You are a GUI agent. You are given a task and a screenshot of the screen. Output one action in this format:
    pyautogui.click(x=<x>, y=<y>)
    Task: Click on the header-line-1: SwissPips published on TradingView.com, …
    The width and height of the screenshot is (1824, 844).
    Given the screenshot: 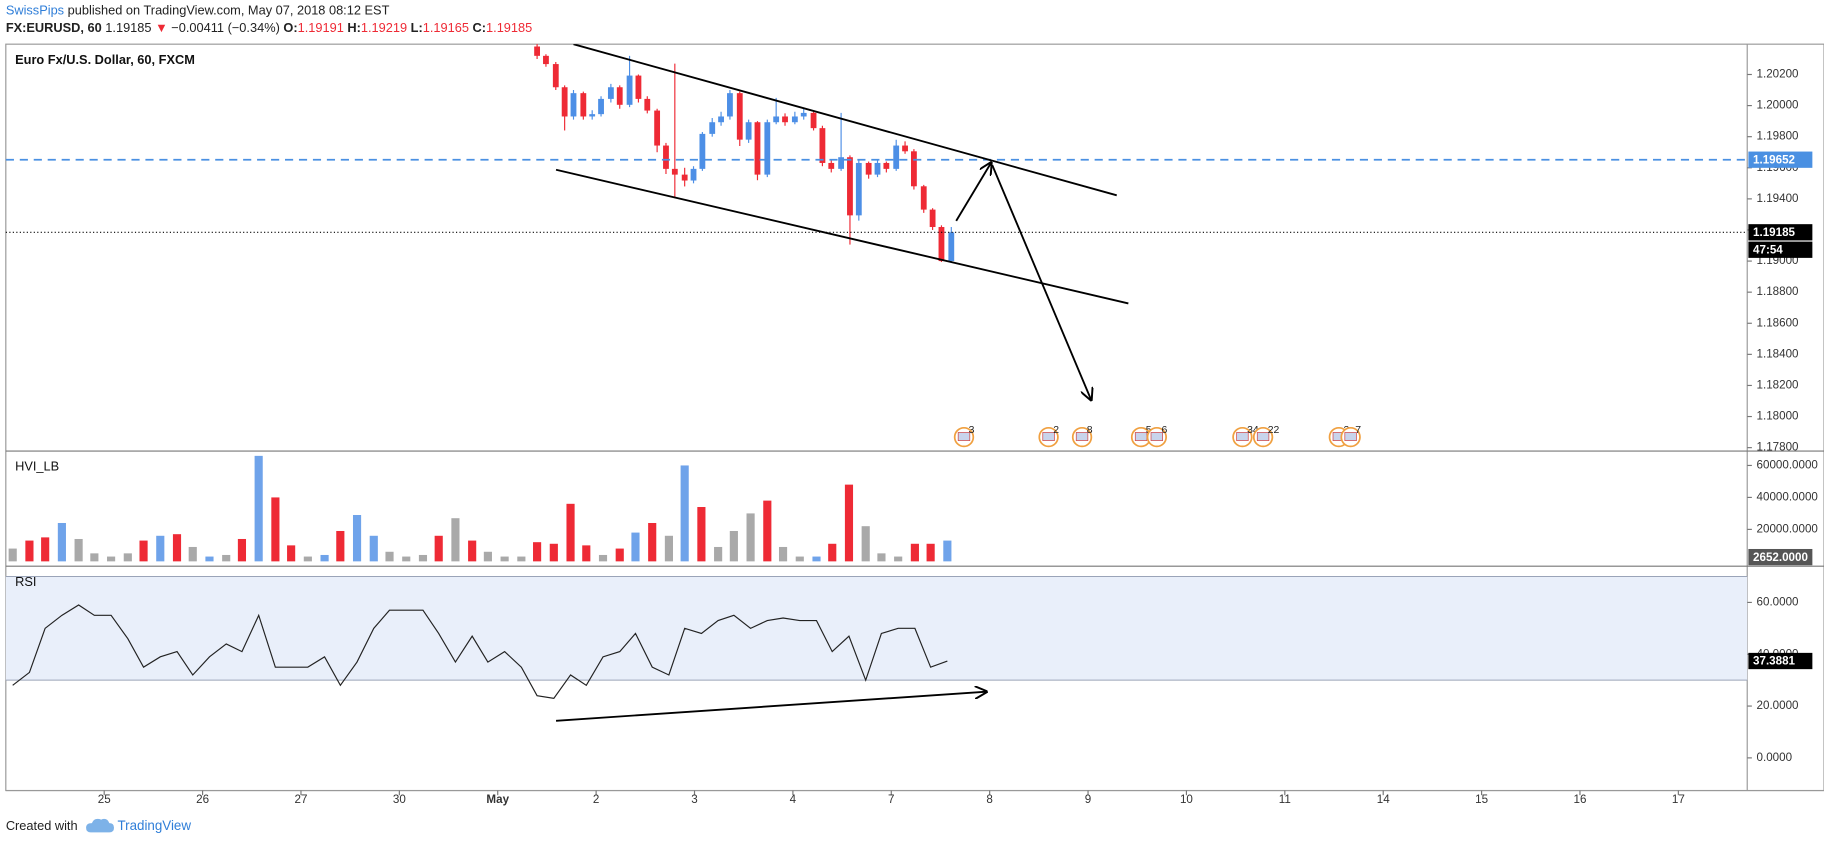 What is the action you would take?
    pyautogui.click(x=198, y=10)
    